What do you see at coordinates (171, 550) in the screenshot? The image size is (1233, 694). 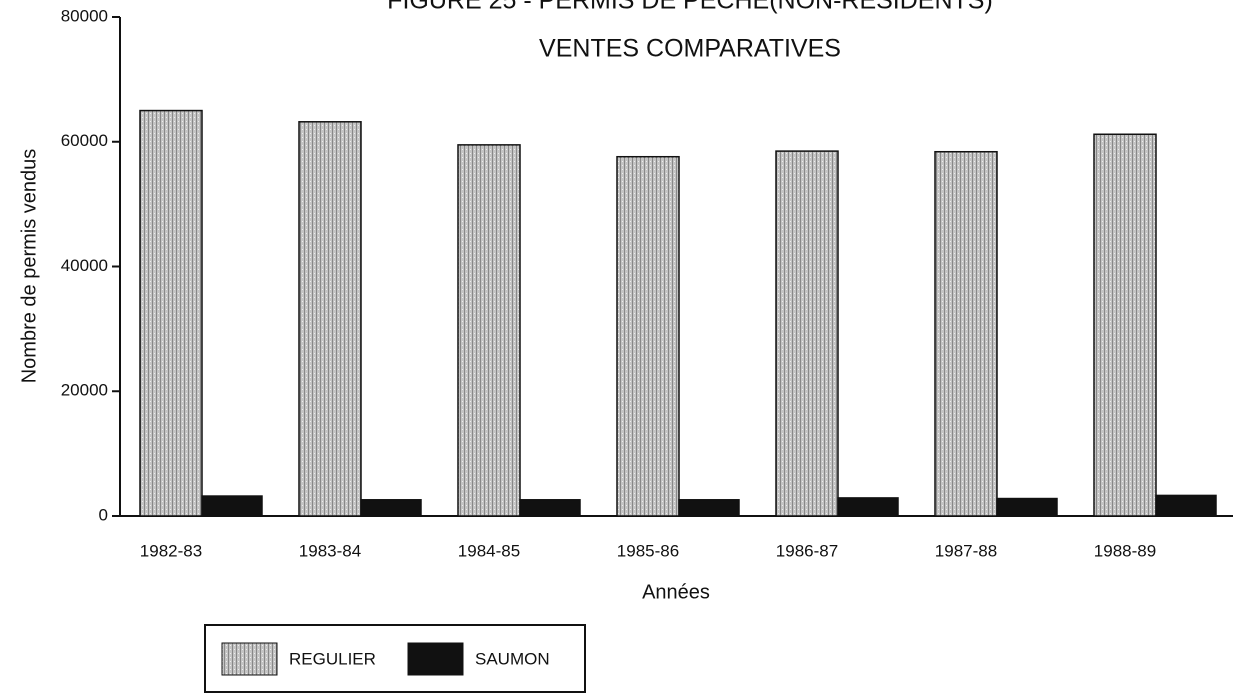 I see `x-tick-label: 1982-83` at bounding box center [171, 550].